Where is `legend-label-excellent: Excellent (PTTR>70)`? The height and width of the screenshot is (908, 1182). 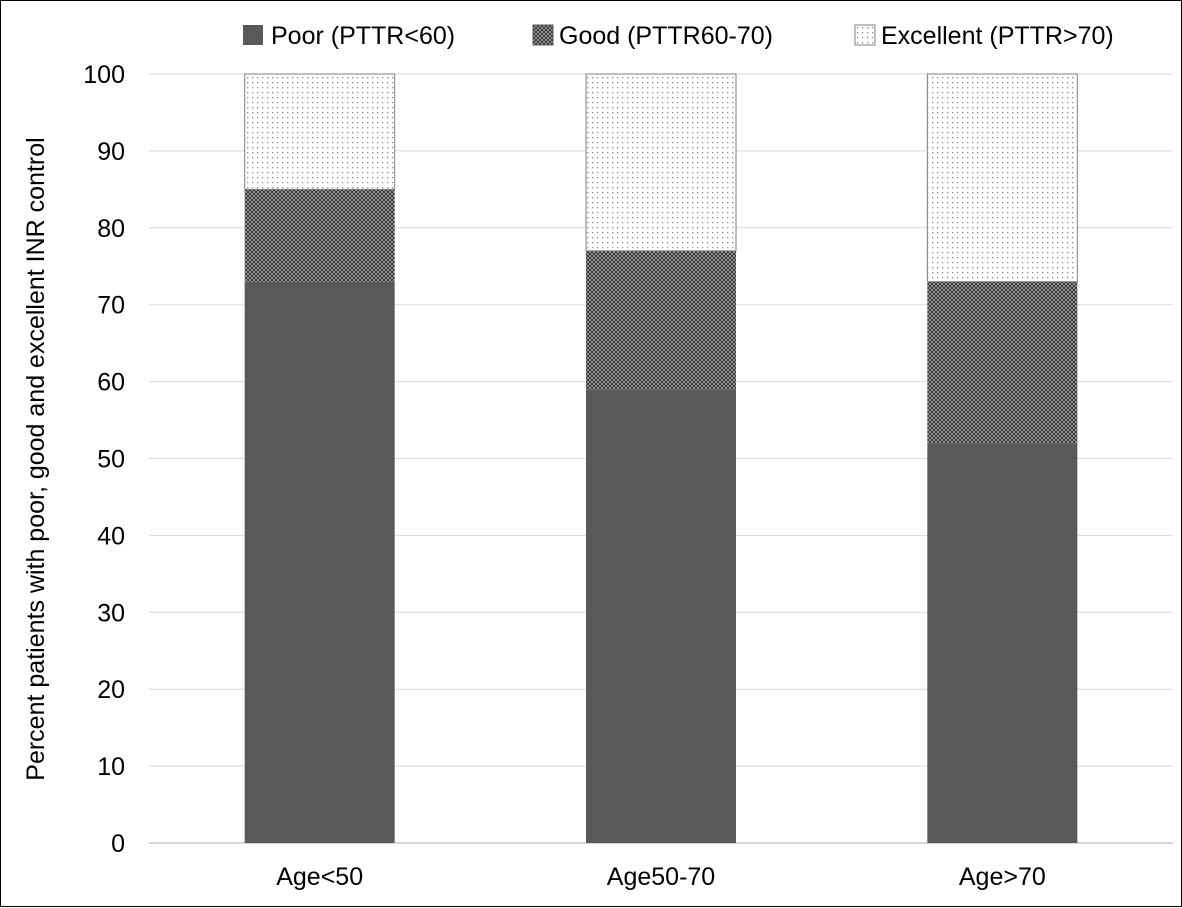
legend-label-excellent: Excellent (PTTR>70) is located at coordinates (997, 36).